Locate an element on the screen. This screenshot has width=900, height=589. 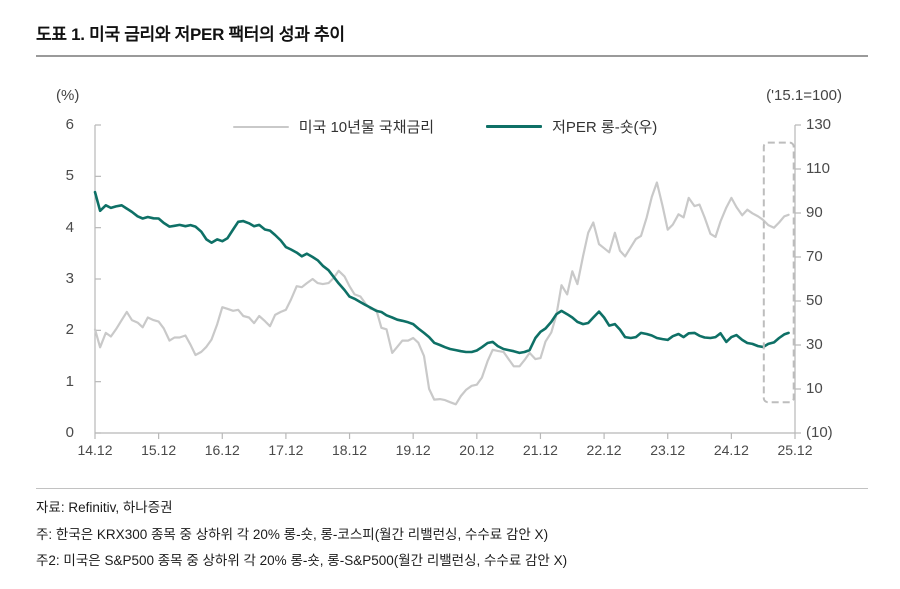
y-left-tick-label: 2 is located at coordinates (69, 330).